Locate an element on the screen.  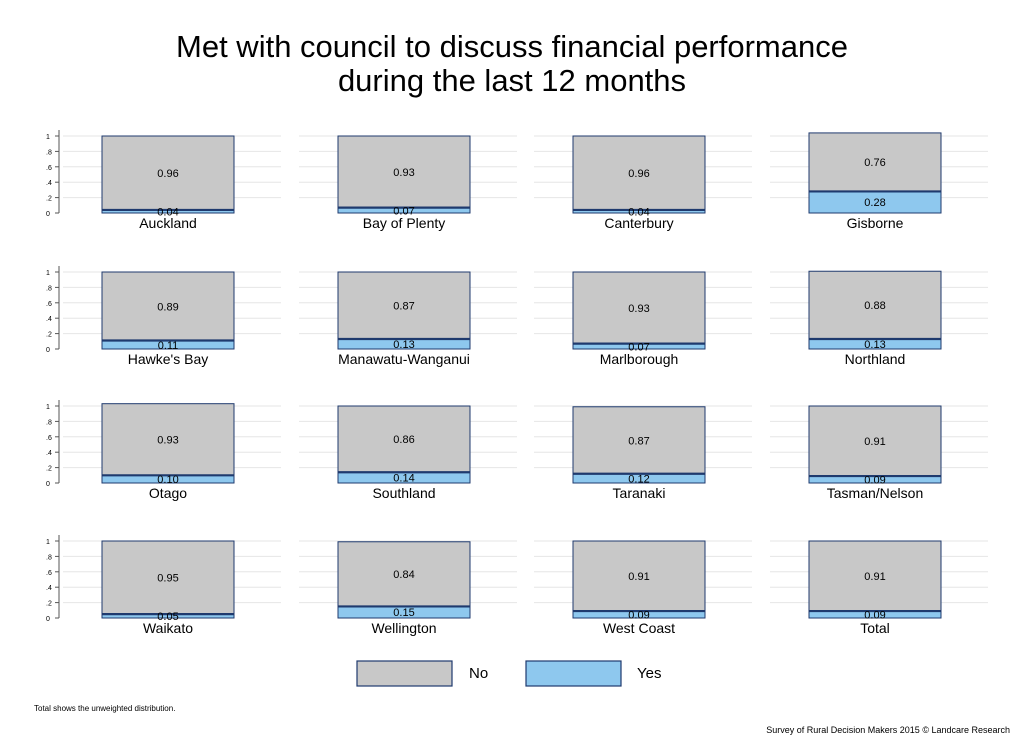
data-label-no-marlborough: 0.93 is located at coordinates (638, 309).